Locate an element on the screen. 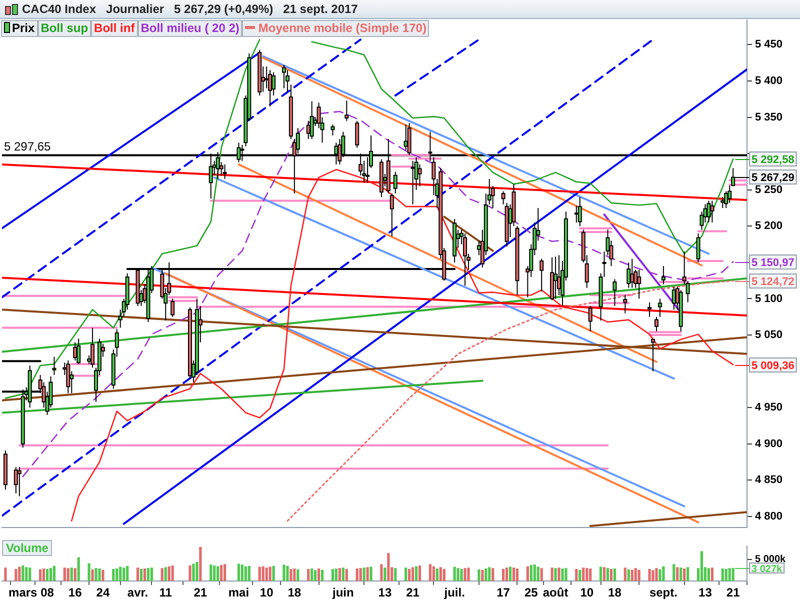 The width and height of the screenshot is (800, 600). y-tick-label: 5 050 is located at coordinates (769, 335).